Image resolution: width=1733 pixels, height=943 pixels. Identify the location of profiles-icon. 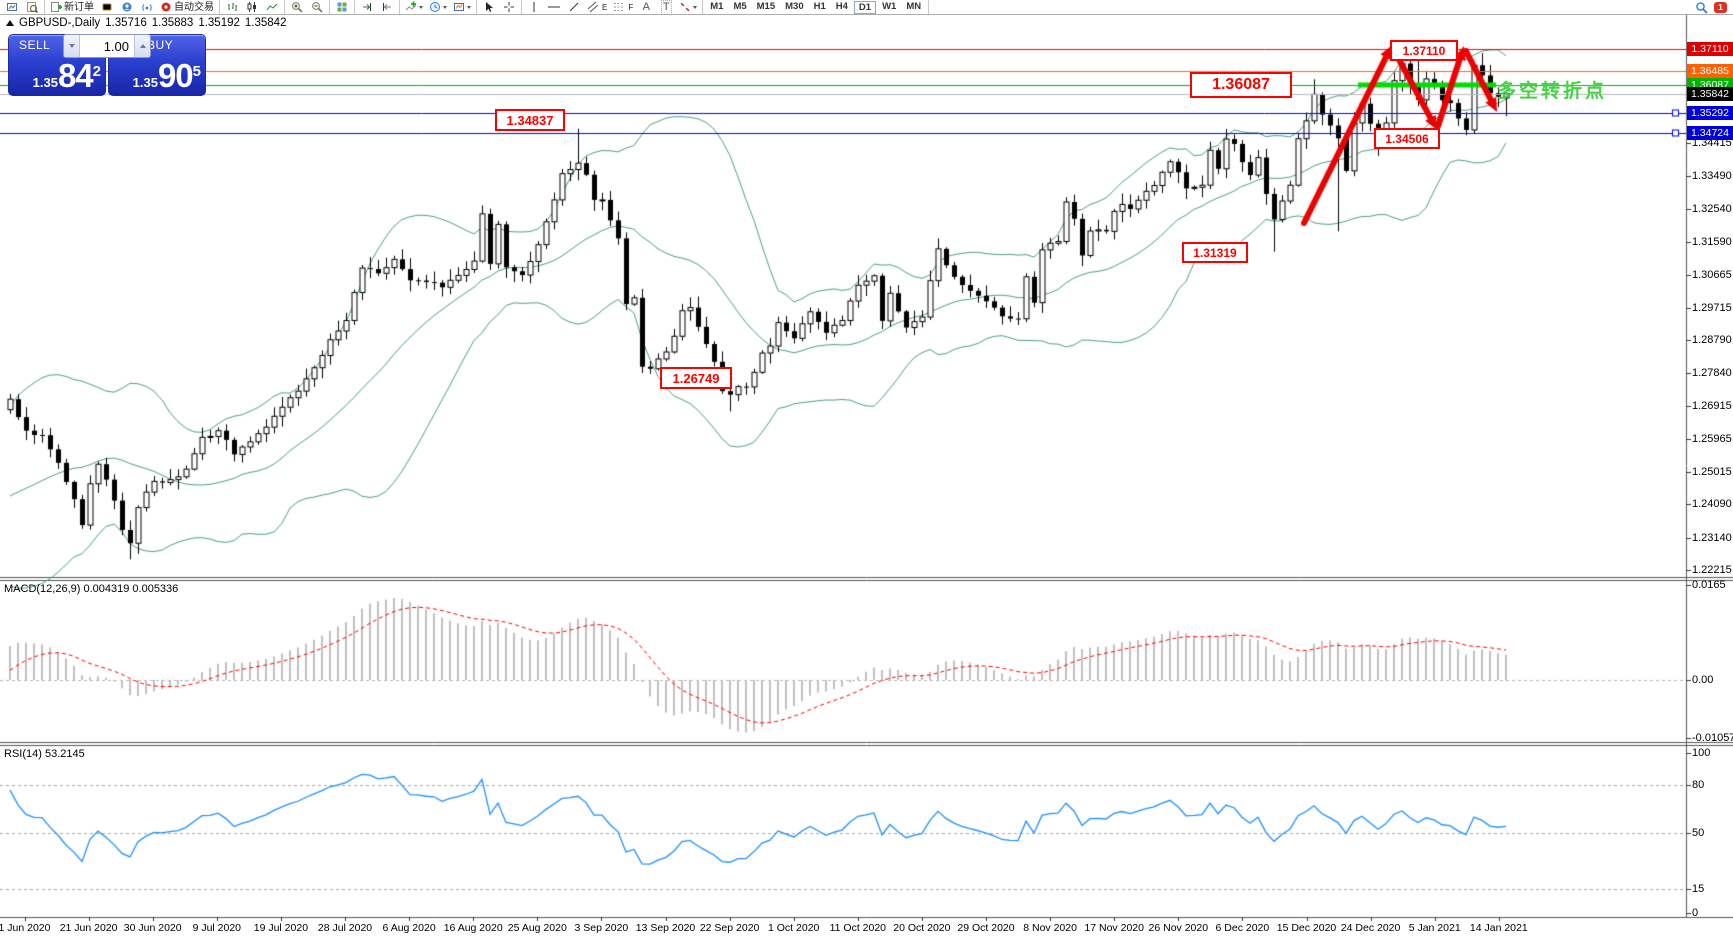
(32, 7).